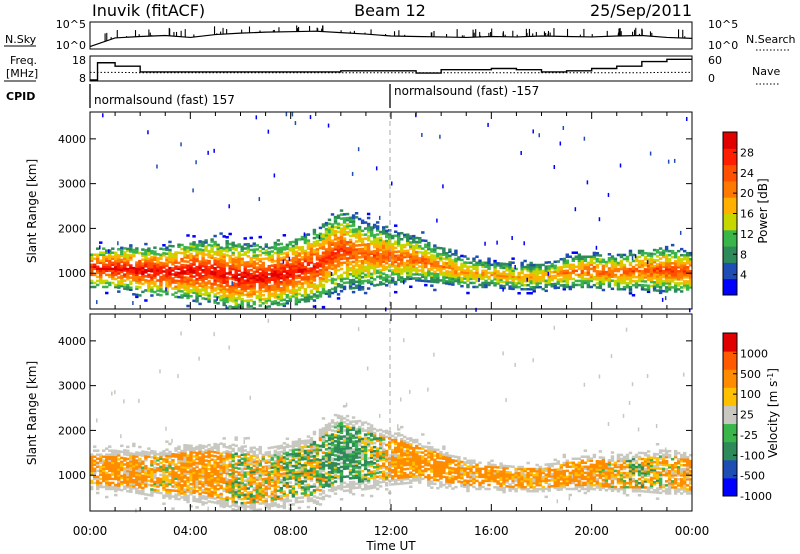 This screenshot has height=554, width=800. Describe the element at coordinates (82, 78) in the screenshot. I see `freq-tick-bottom: 8` at that location.